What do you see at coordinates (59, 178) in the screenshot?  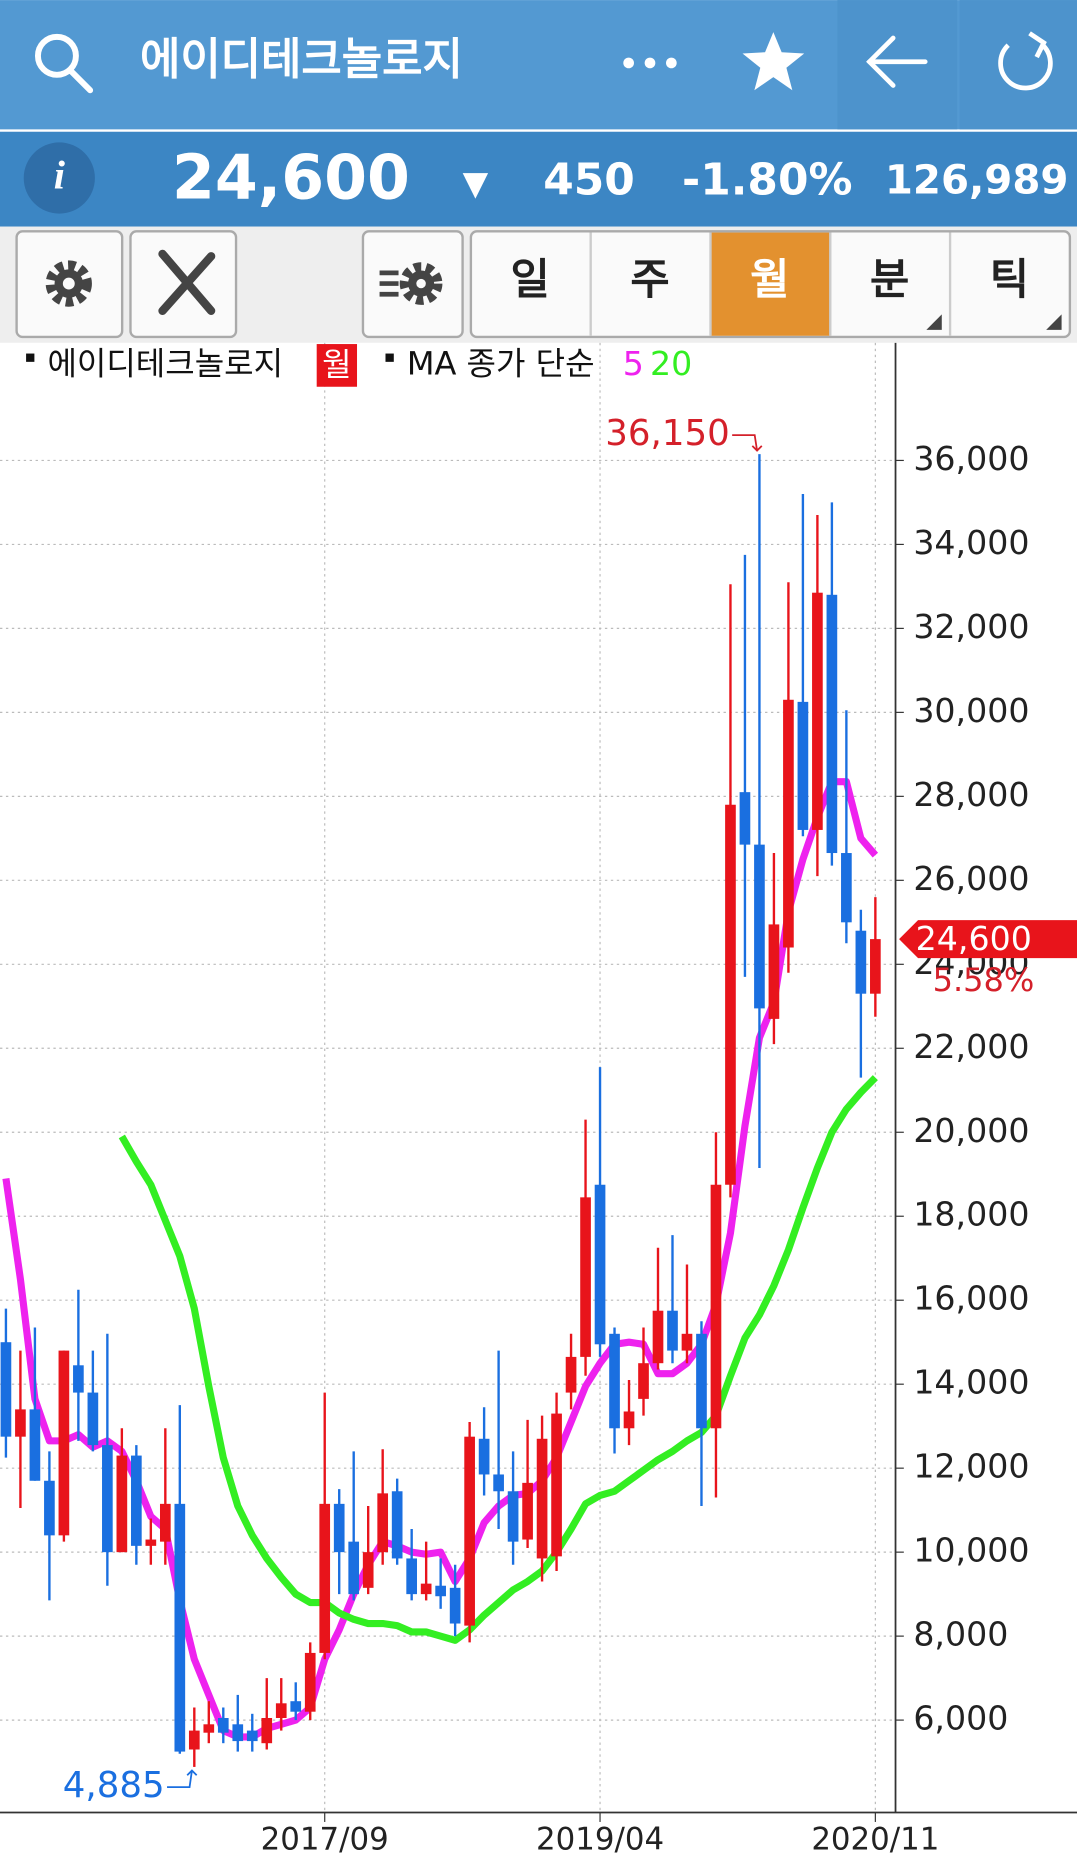 I see `info-button` at bounding box center [59, 178].